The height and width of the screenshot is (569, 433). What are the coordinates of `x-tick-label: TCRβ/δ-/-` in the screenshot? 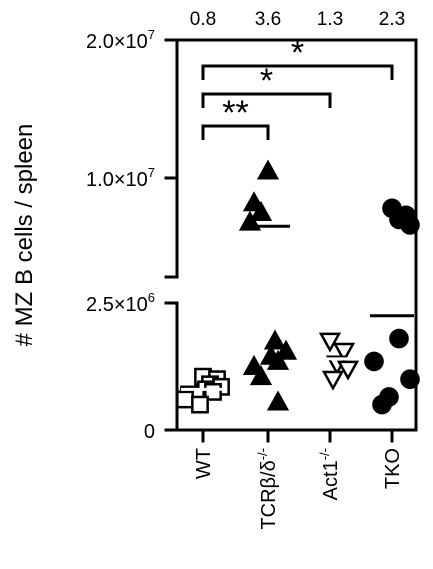 It's located at (267, 489).